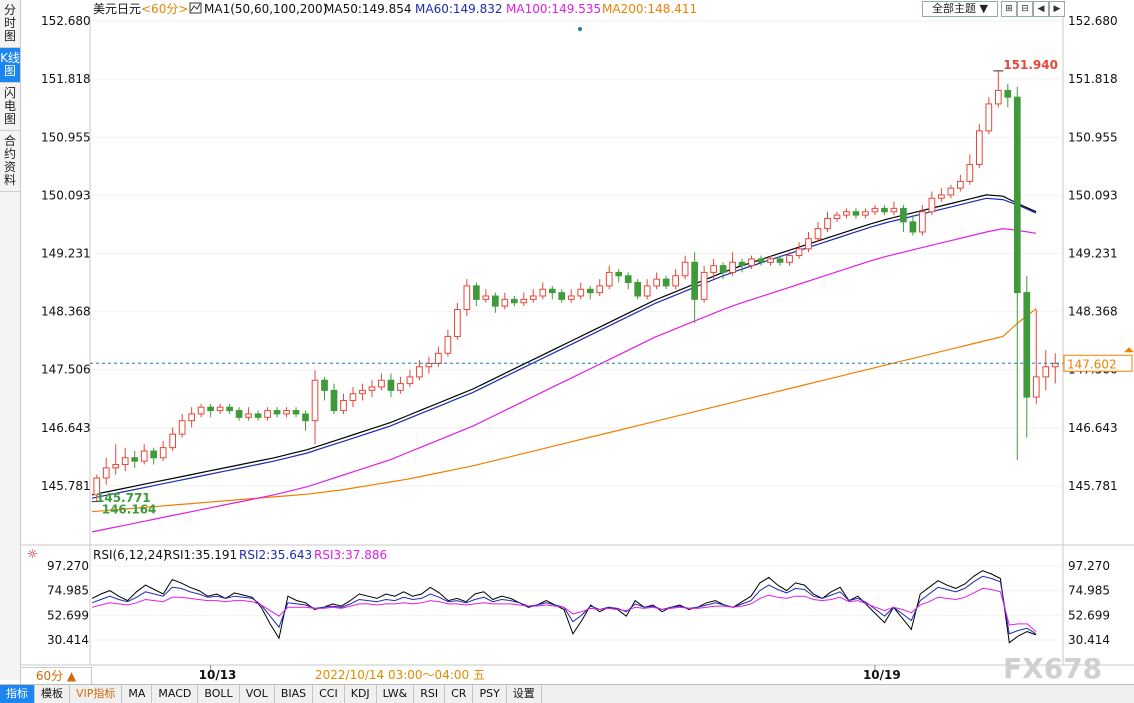  What do you see at coordinates (1093, 253) in the screenshot?
I see `price-tick-right: 149.231` at bounding box center [1093, 253].